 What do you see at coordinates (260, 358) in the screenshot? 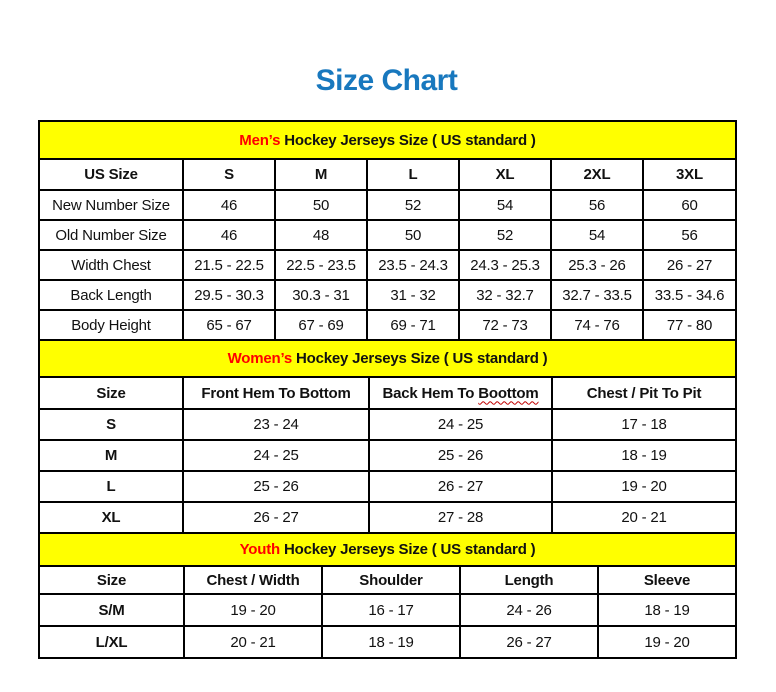
I see `womens-band-highlight: Women’s` at bounding box center [260, 358].